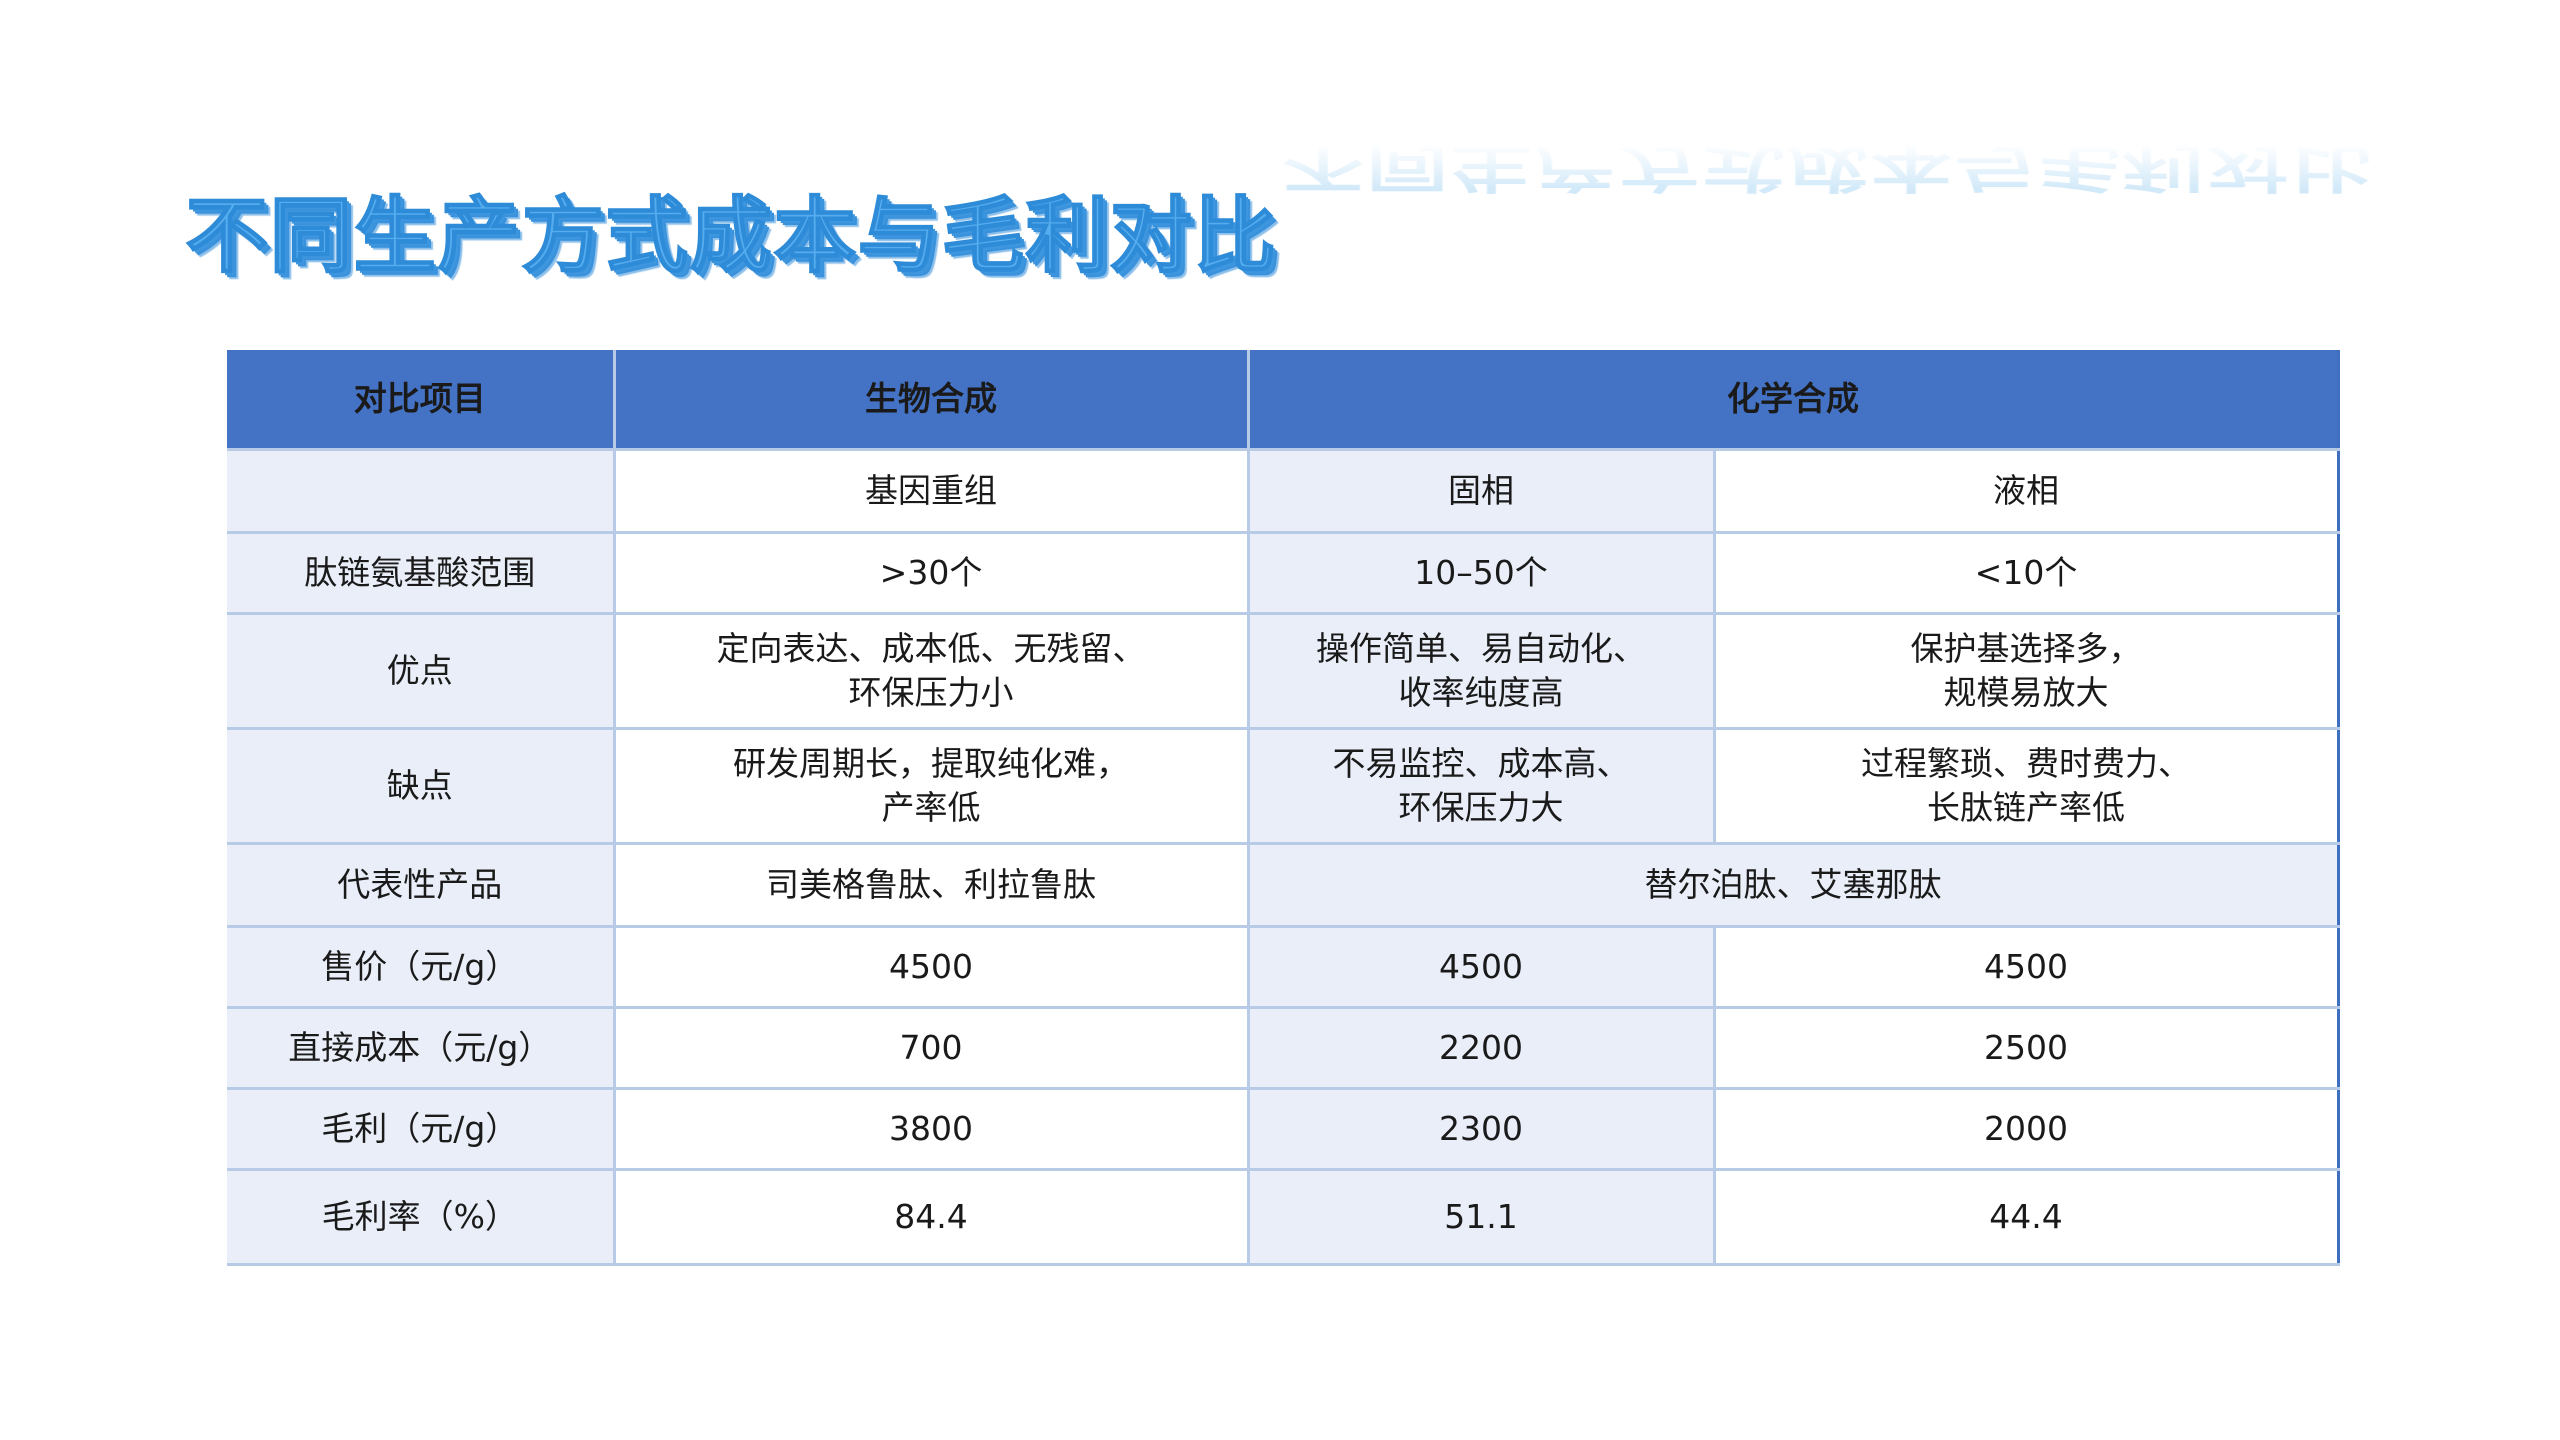 The height and width of the screenshot is (1440, 2560). What do you see at coordinates (421, 786) in the screenshot?
I see `row-label-disadvantages: 缺点` at bounding box center [421, 786].